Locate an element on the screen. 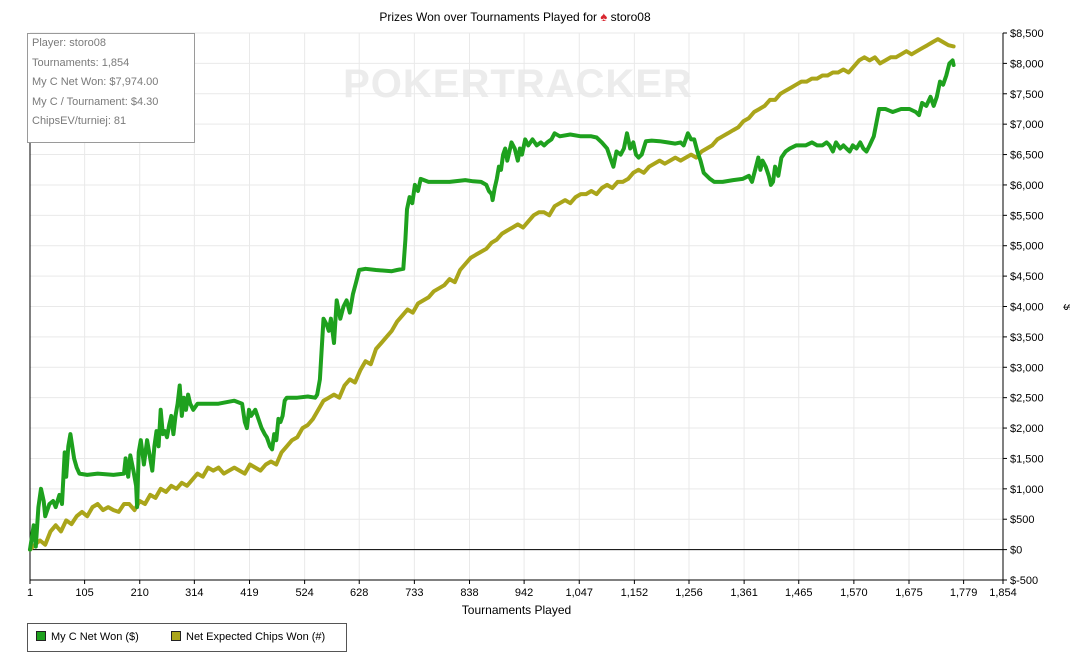  y-tick-label: $-500 is located at coordinates (1024, 581).